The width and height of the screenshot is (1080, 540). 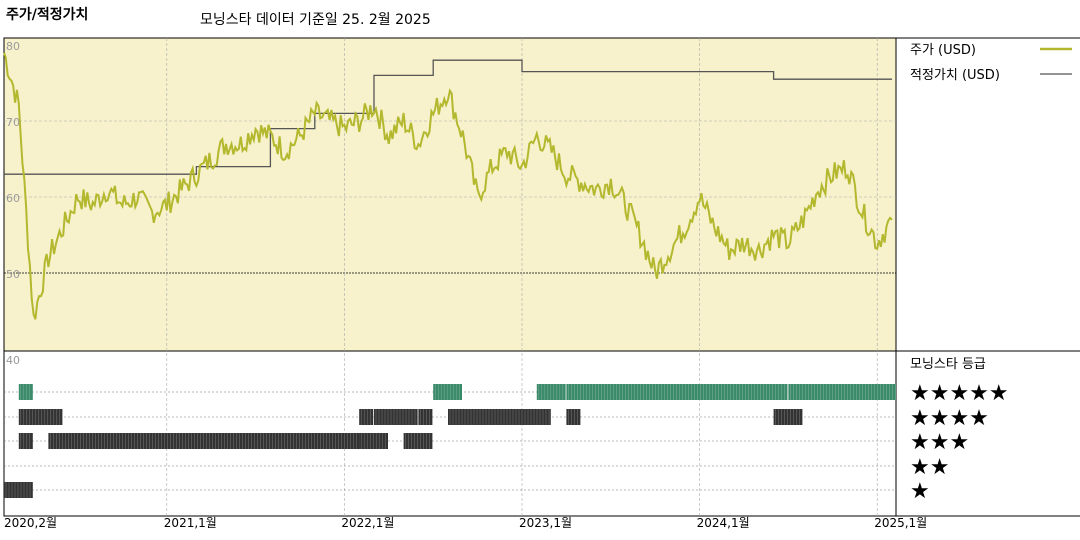 I want to click on y-tick-label: 70, so click(x=13, y=122).